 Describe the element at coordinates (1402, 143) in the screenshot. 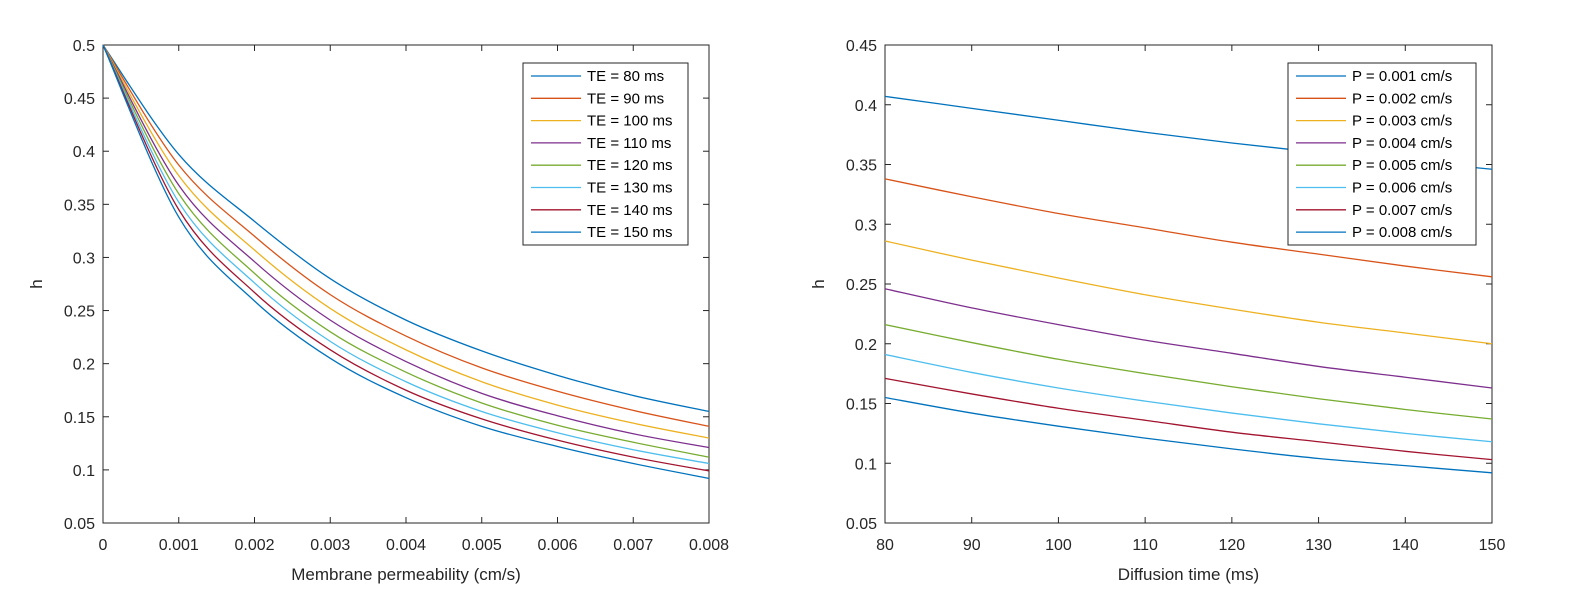

I see `legend-entry: P = 0.004 cm/s` at that location.